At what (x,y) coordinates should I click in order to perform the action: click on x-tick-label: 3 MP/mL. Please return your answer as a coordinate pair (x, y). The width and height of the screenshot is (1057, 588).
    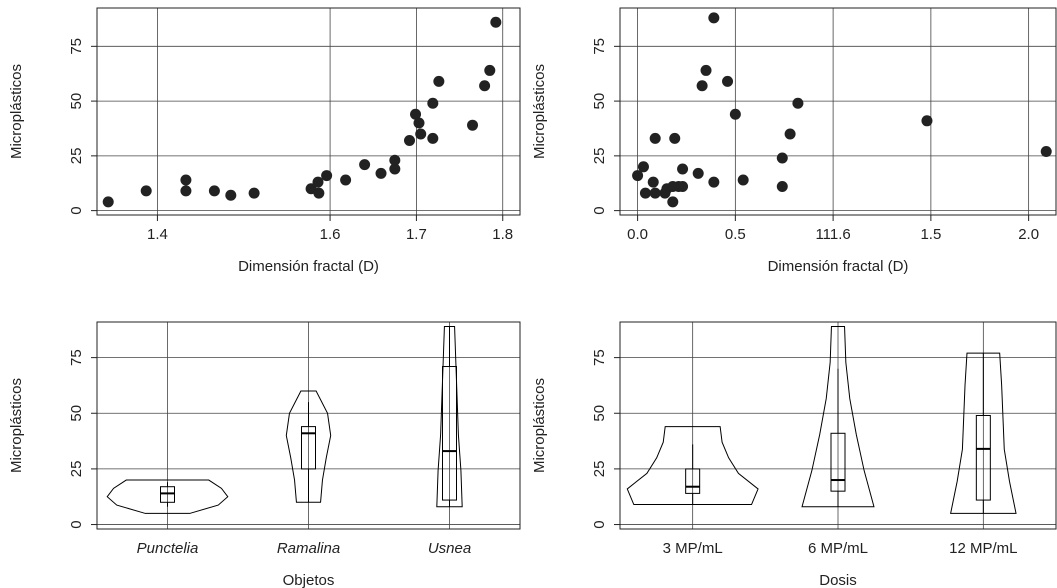
    Looking at the image, I should click on (693, 548).